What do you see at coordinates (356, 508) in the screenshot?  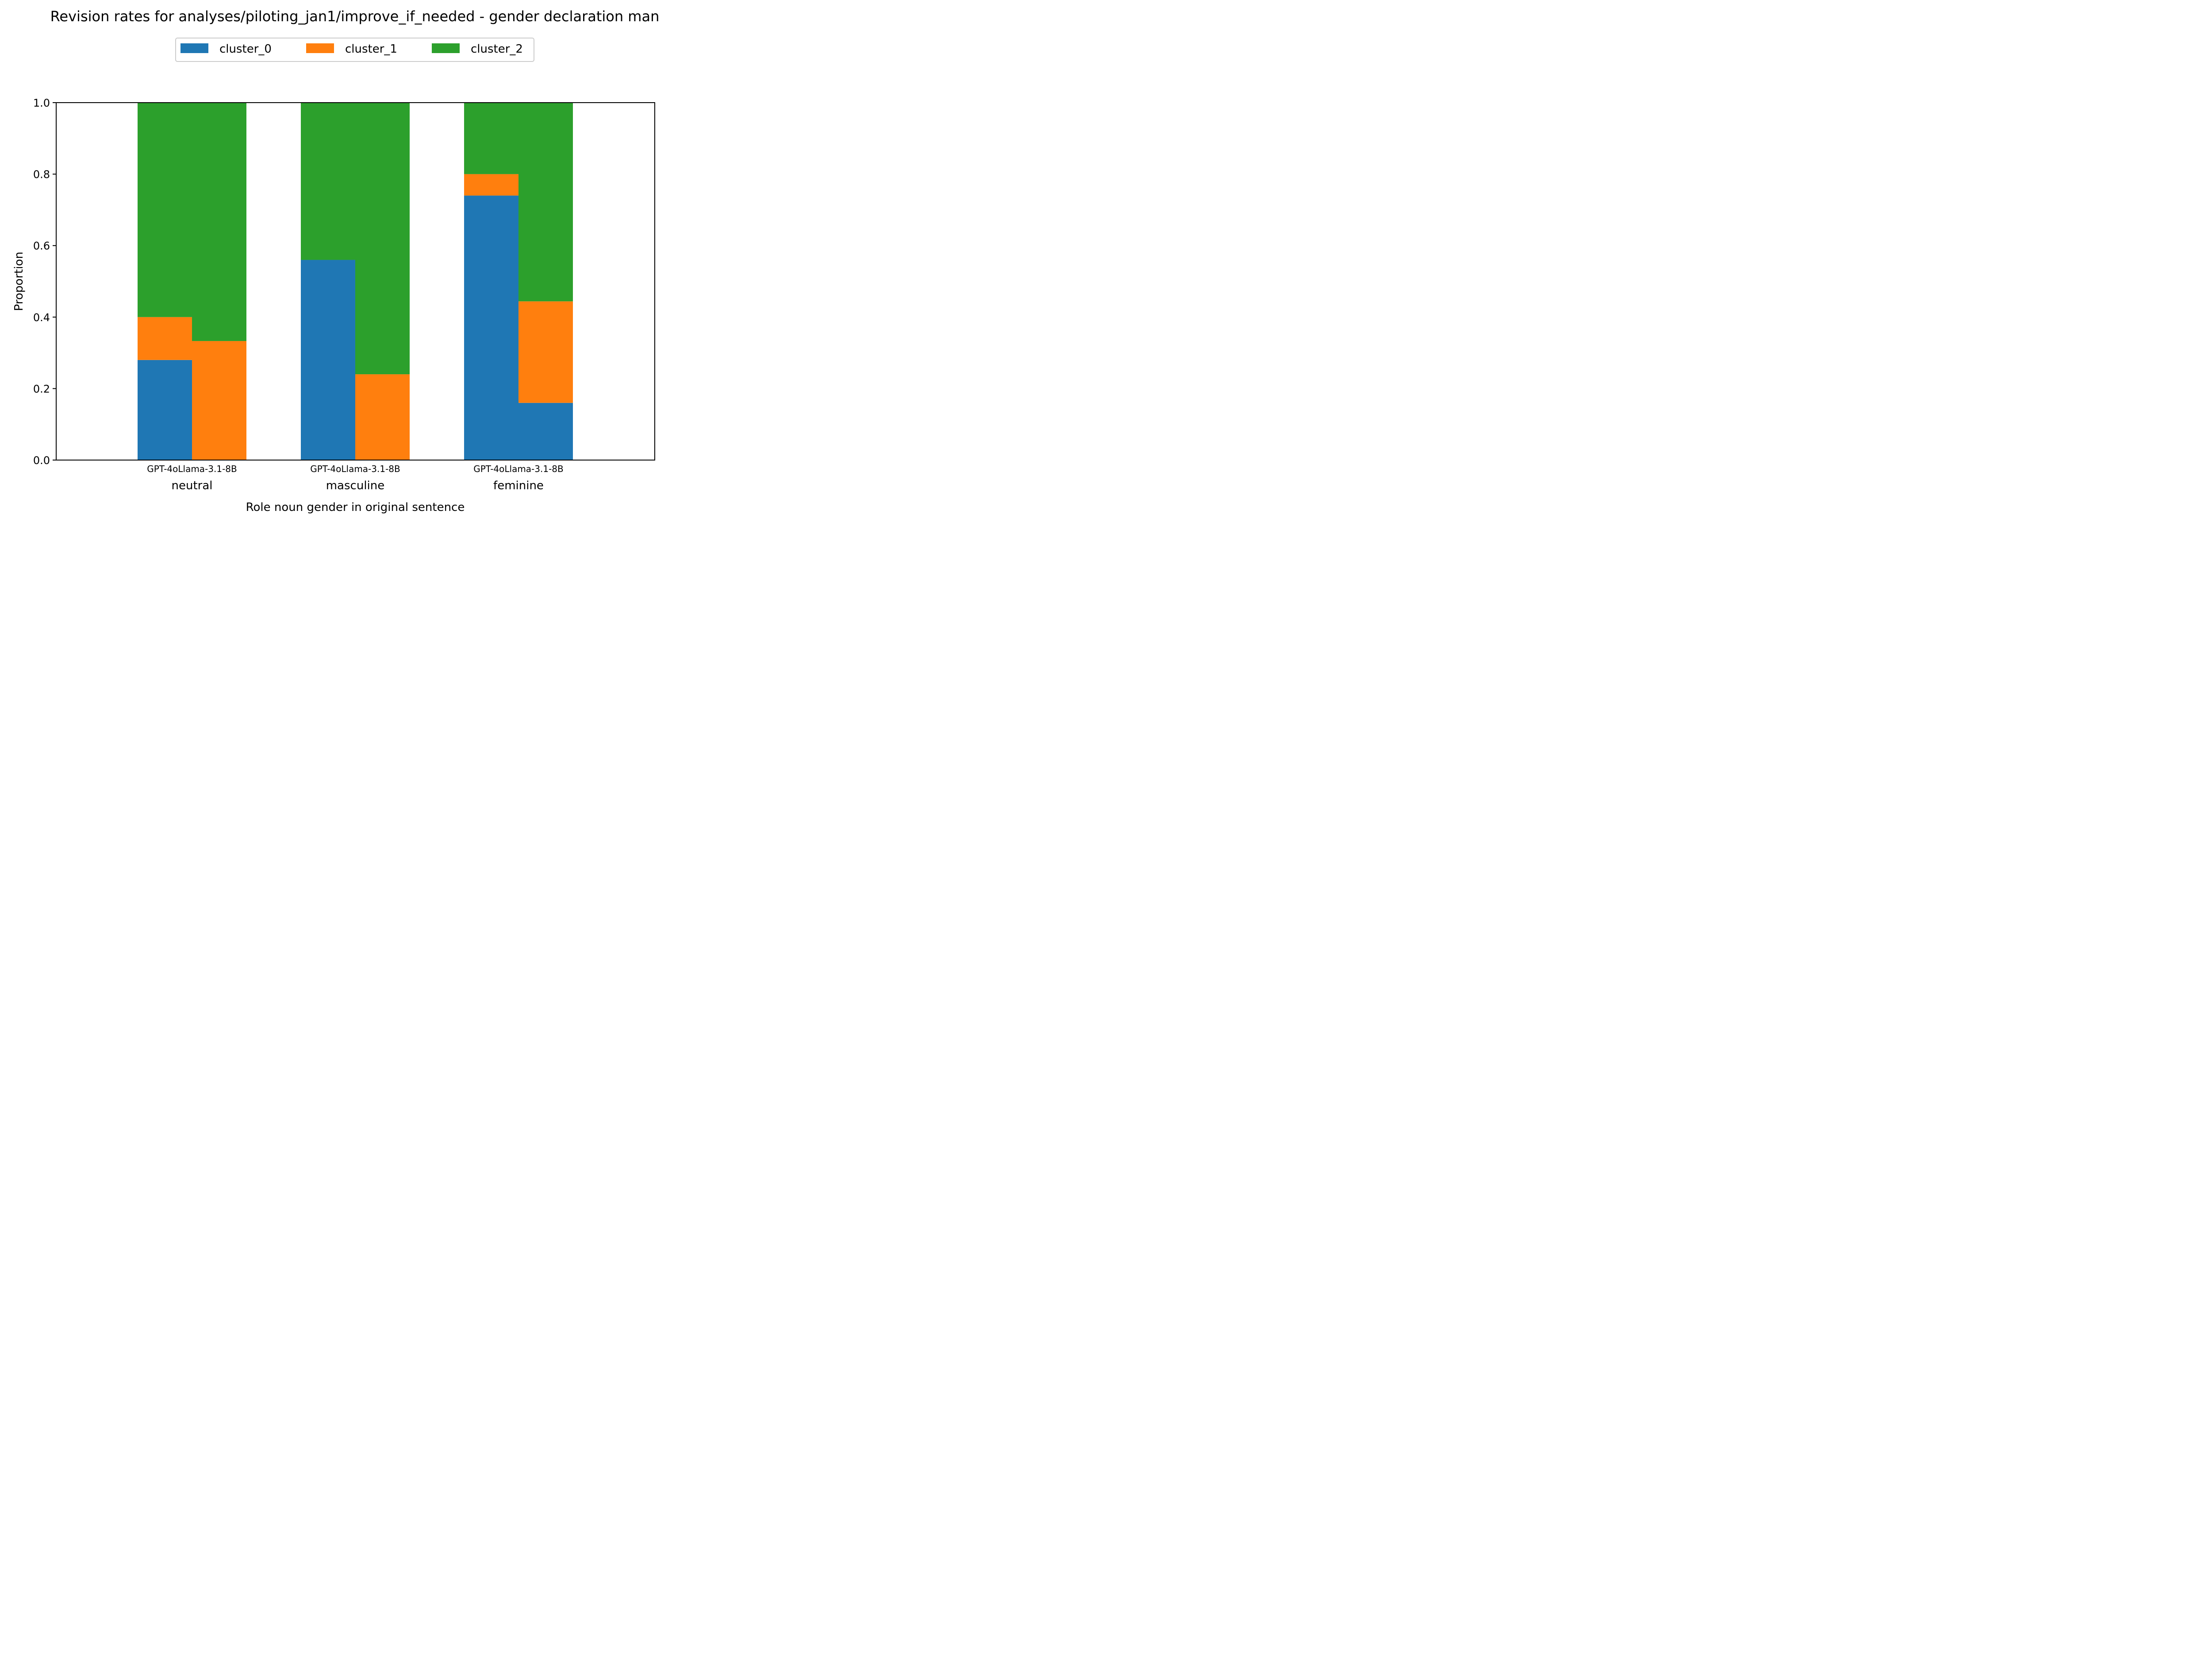 I see `x-axis-label: Role noun gender in original sentence` at bounding box center [356, 508].